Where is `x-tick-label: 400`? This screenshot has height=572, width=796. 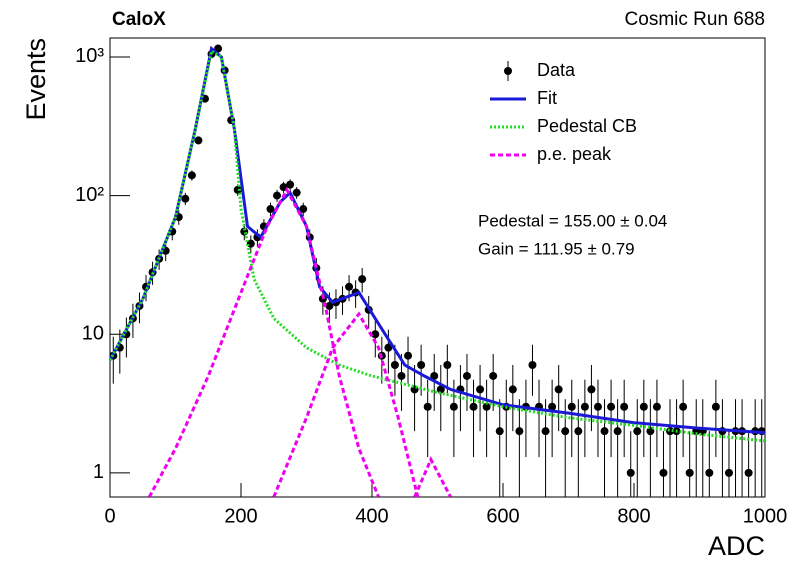 x-tick-label: 400 is located at coordinates (371, 516).